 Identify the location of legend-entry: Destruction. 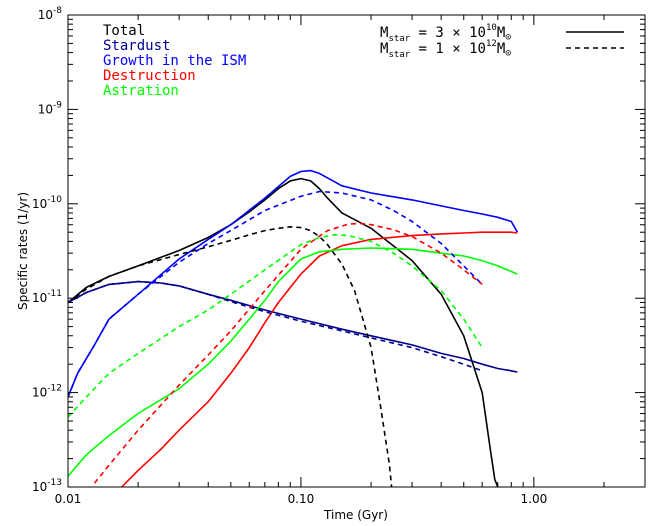
(149, 76).